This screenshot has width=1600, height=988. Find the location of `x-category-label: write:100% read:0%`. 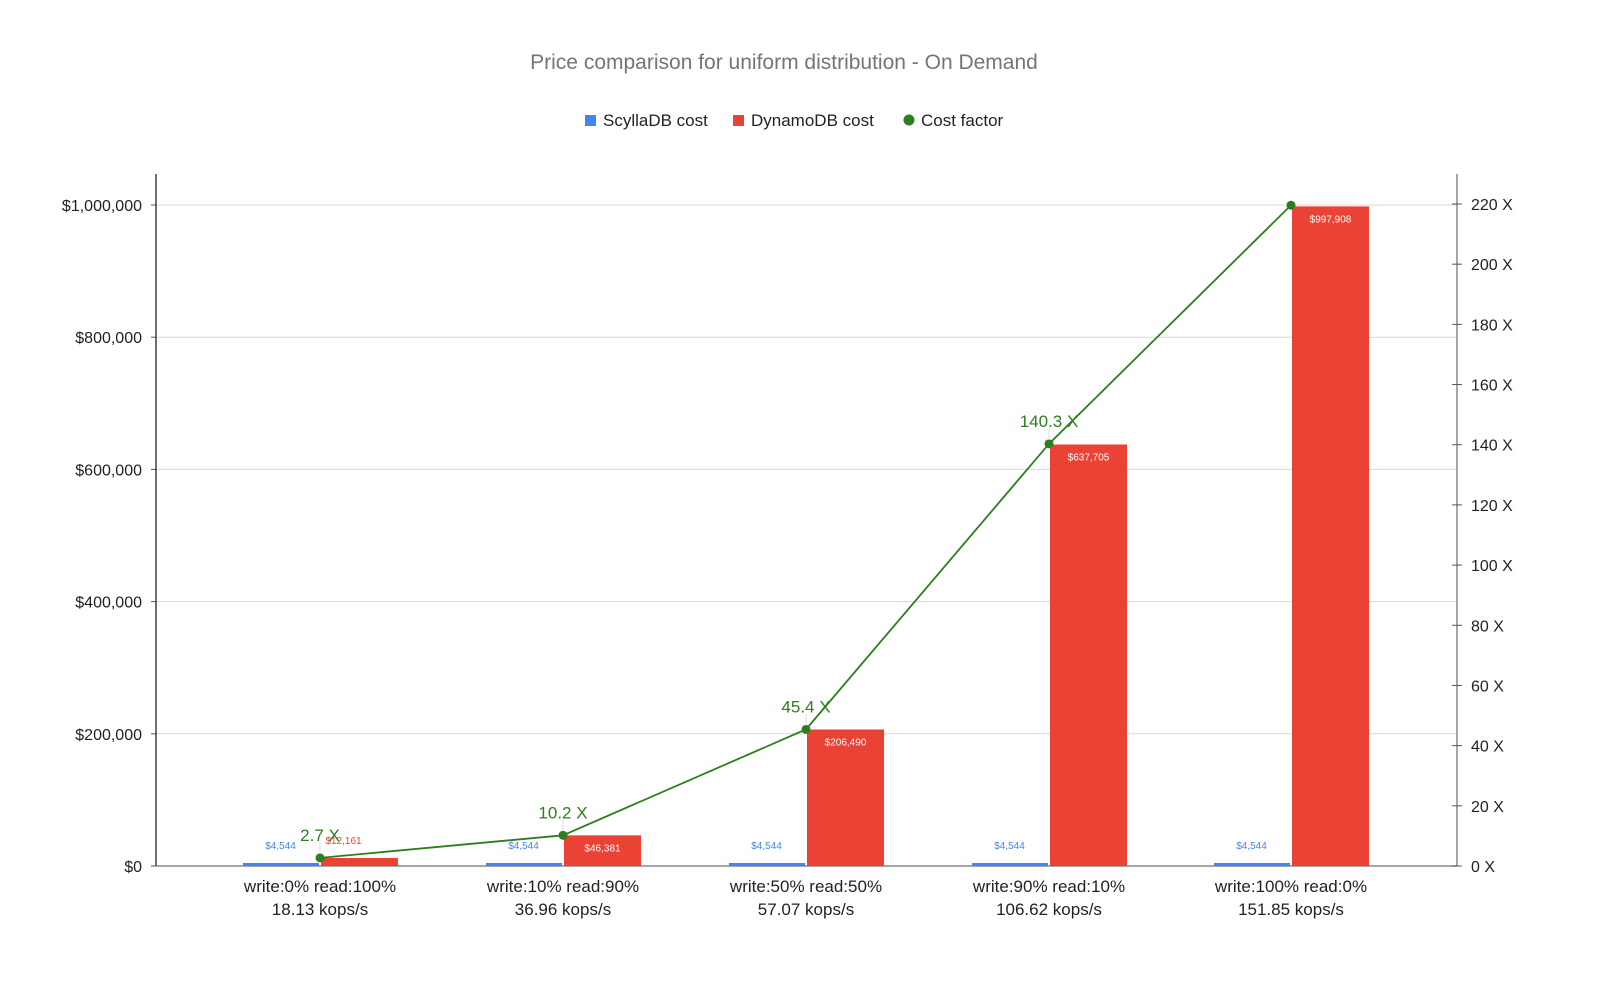

x-category-label: write:100% read:0% is located at coordinates (1290, 886).